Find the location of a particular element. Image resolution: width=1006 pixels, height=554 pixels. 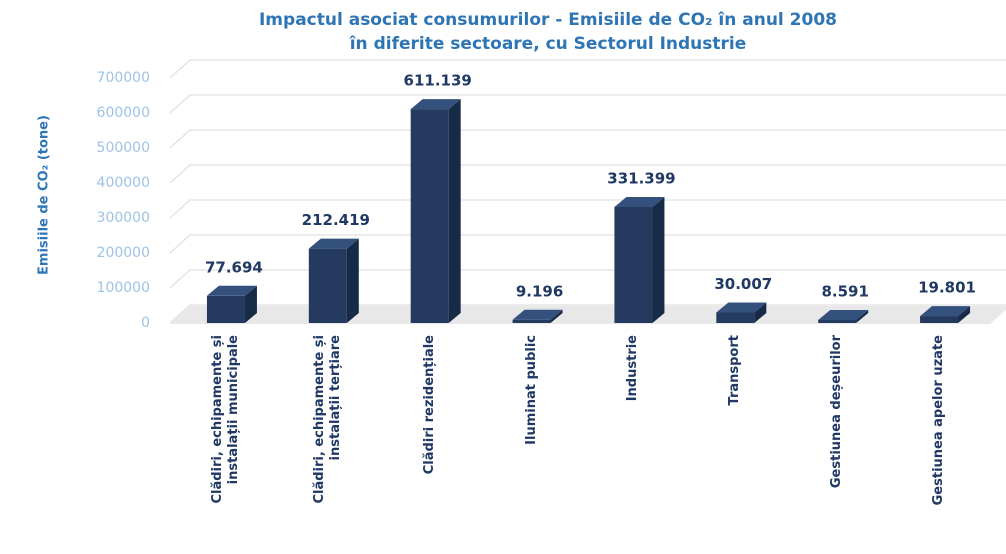

x-tick-label: Clădiri rezidențiale is located at coordinates (429, 405).